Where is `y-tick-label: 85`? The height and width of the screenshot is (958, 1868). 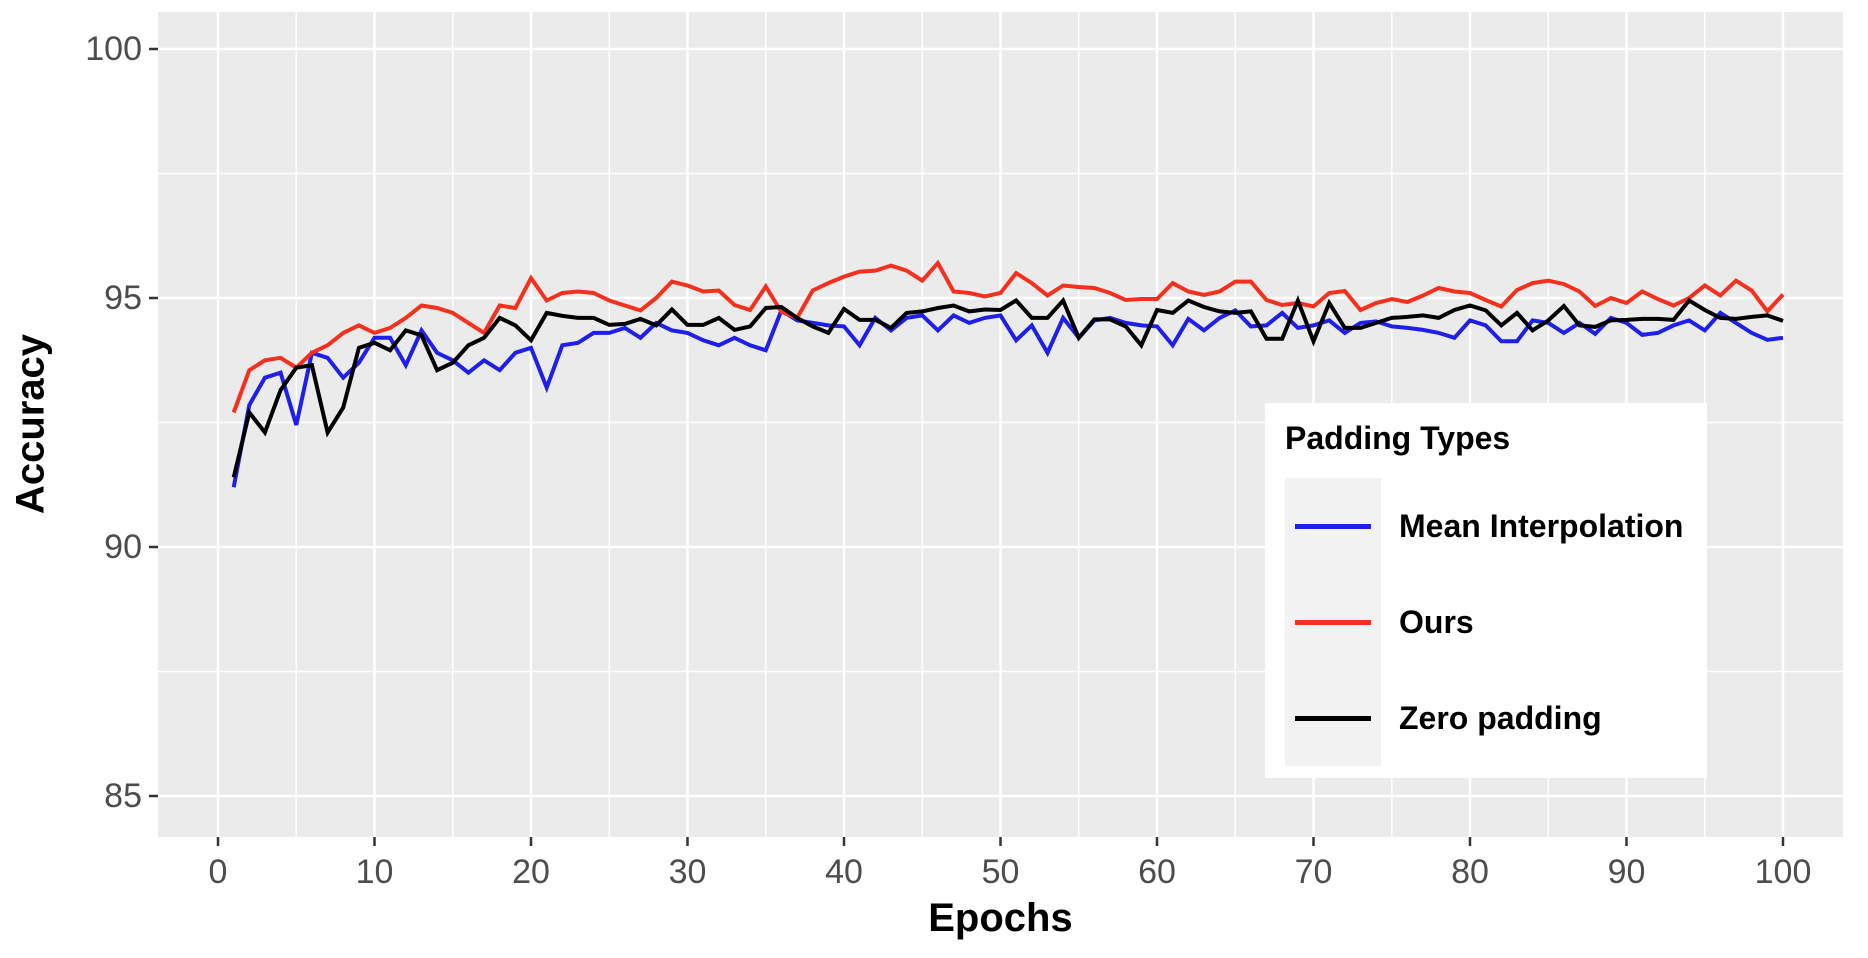
y-tick-label: 85 is located at coordinates (123, 796).